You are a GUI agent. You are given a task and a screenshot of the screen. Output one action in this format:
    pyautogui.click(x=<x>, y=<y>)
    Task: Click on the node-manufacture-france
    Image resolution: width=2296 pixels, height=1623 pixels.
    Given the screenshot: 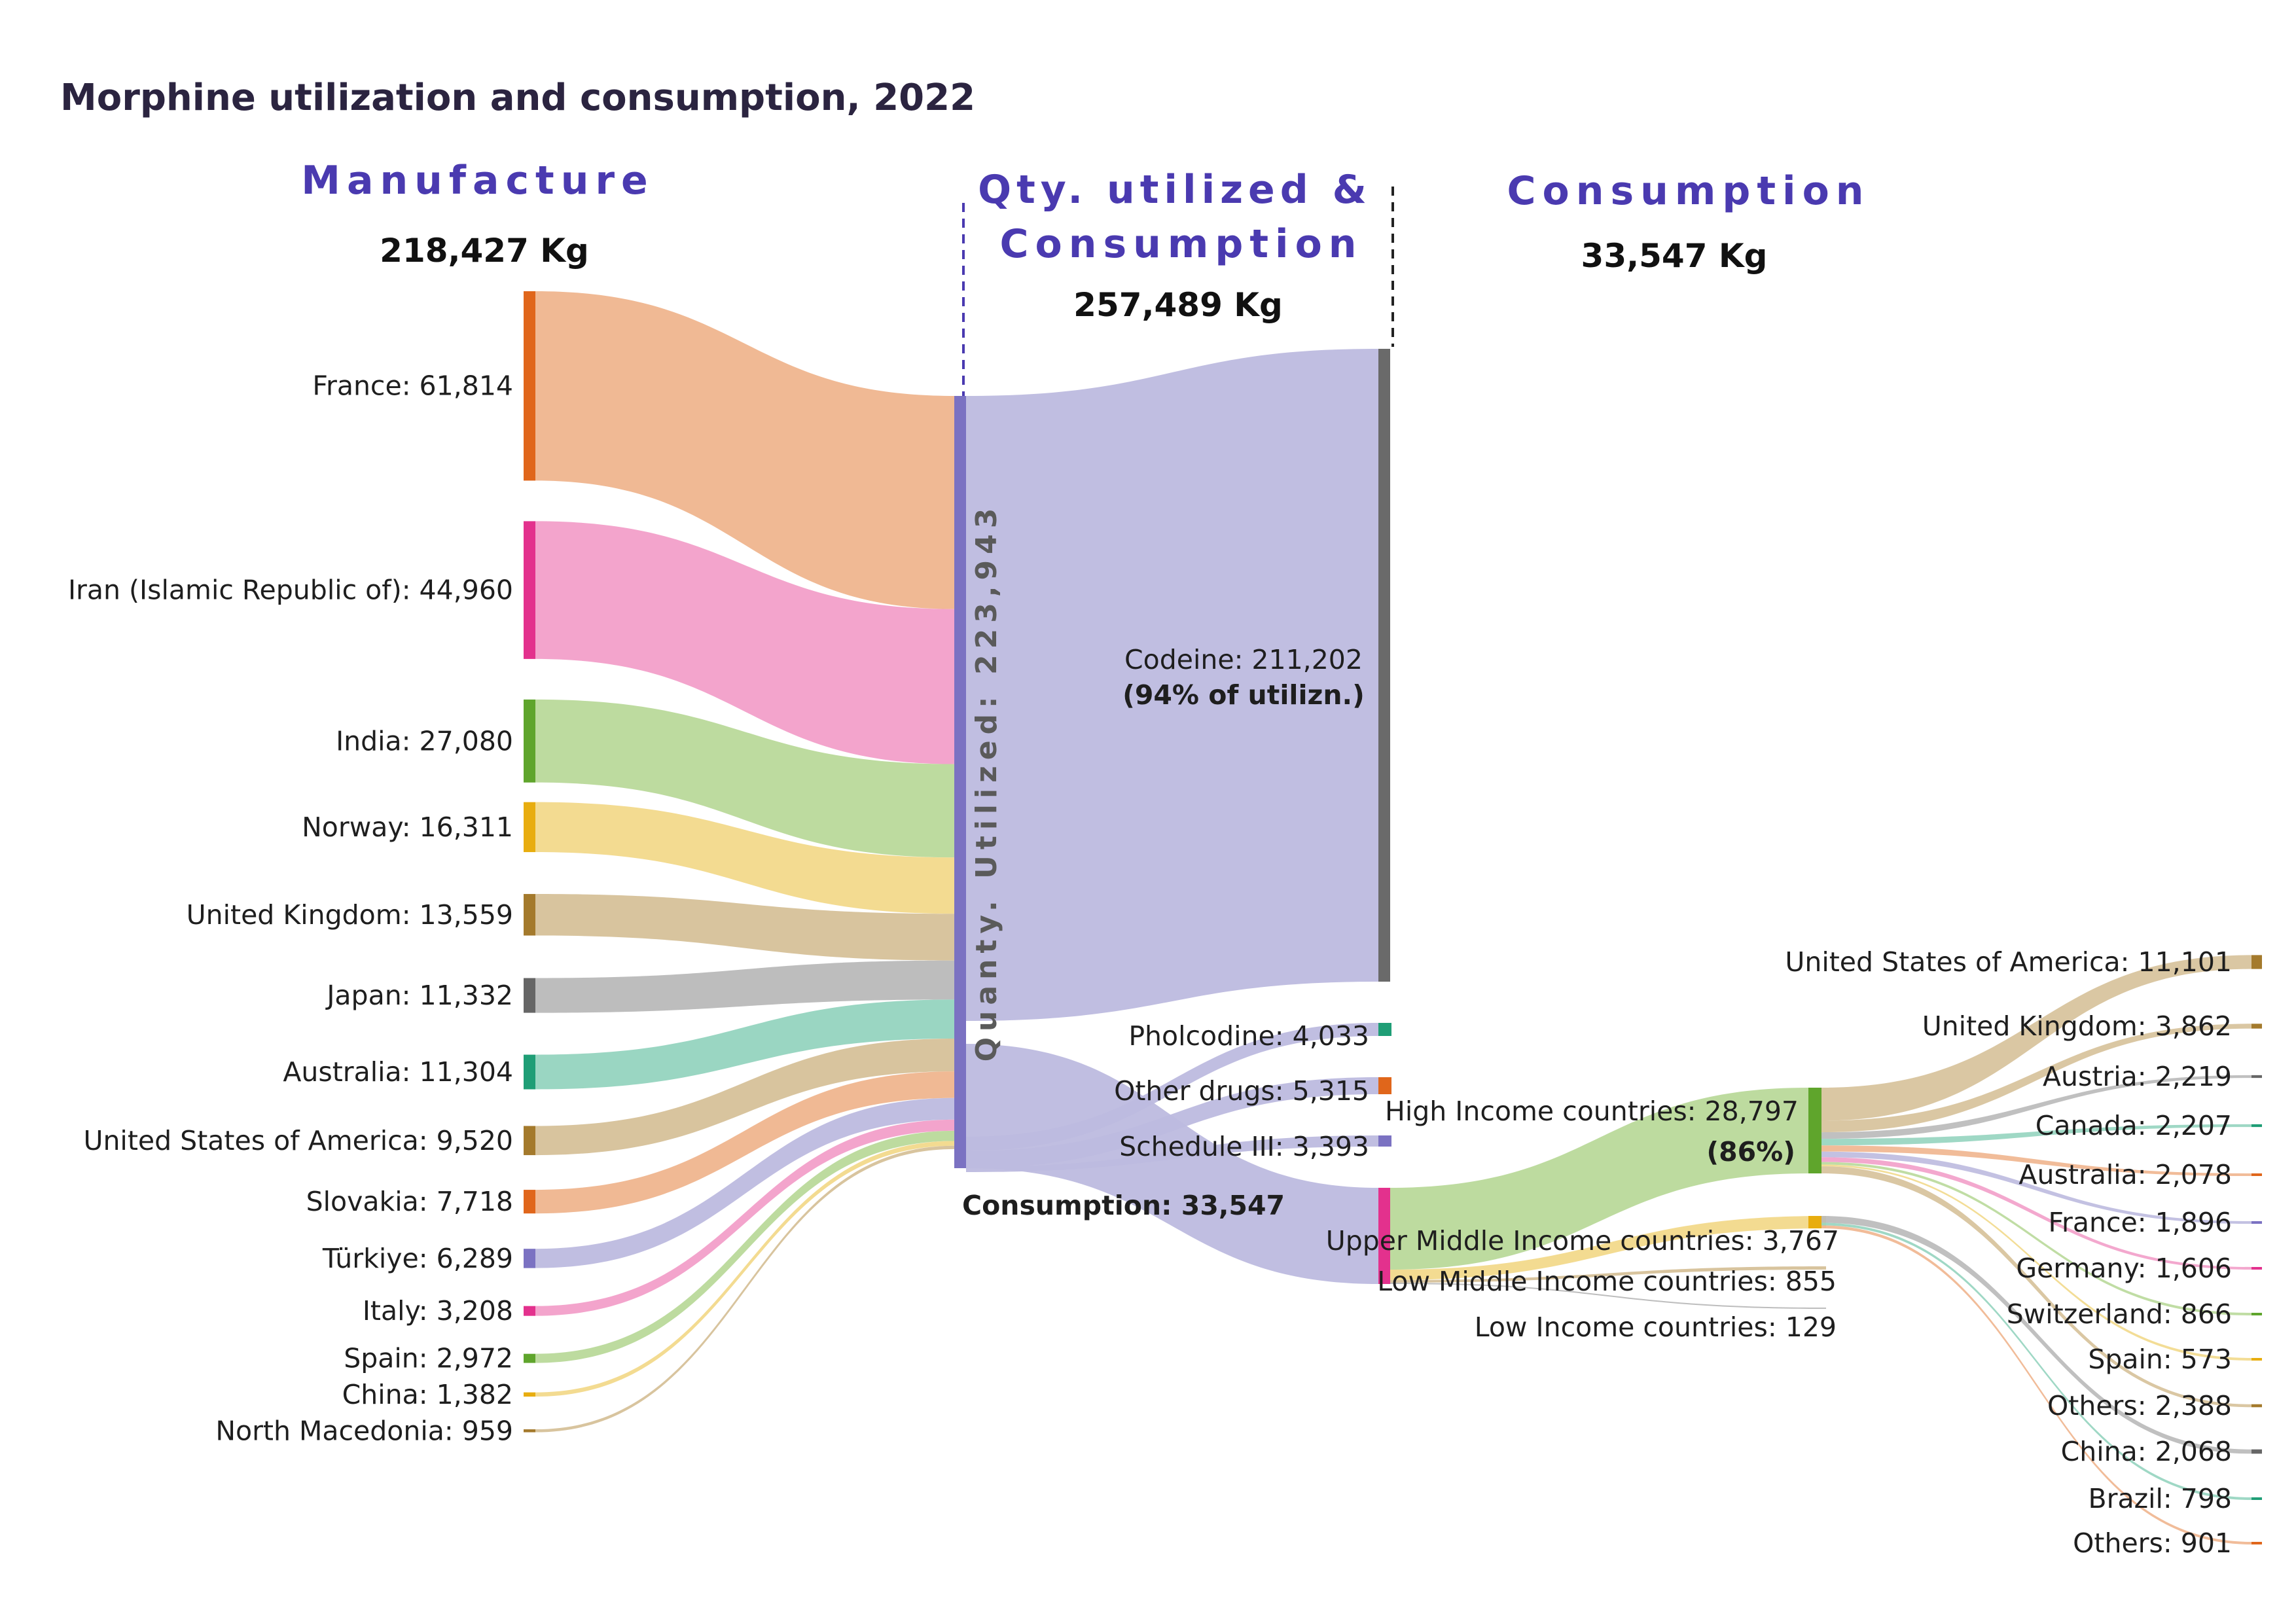 What is the action you would take?
    pyautogui.click(x=529, y=386)
    